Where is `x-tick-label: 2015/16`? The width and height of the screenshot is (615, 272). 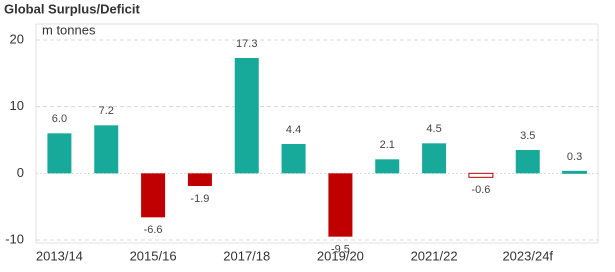
x-tick-label: 2015/16 is located at coordinates (153, 255).